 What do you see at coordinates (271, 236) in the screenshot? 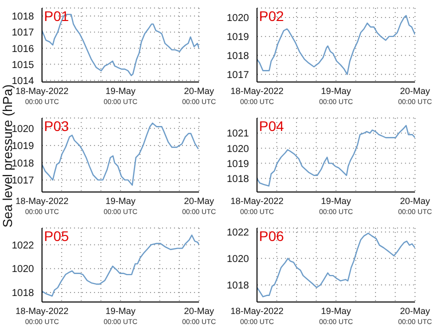
I see `chart-title: P06` at bounding box center [271, 236].